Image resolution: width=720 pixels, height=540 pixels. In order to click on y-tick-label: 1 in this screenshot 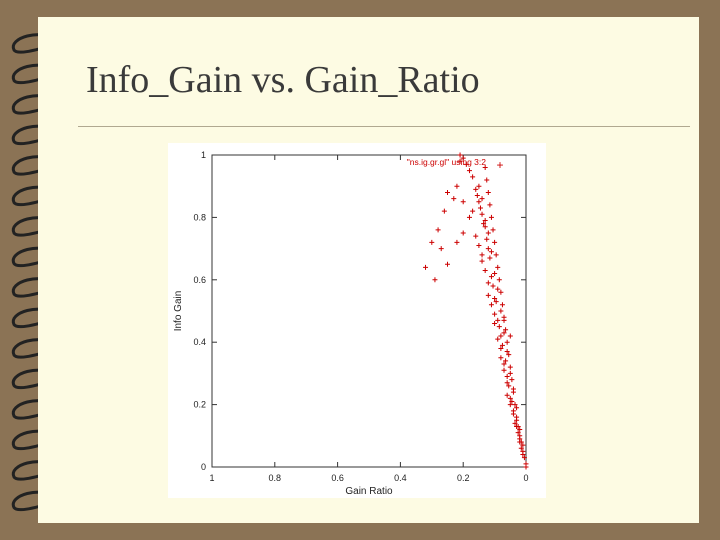, I will do `click(203, 155)`.